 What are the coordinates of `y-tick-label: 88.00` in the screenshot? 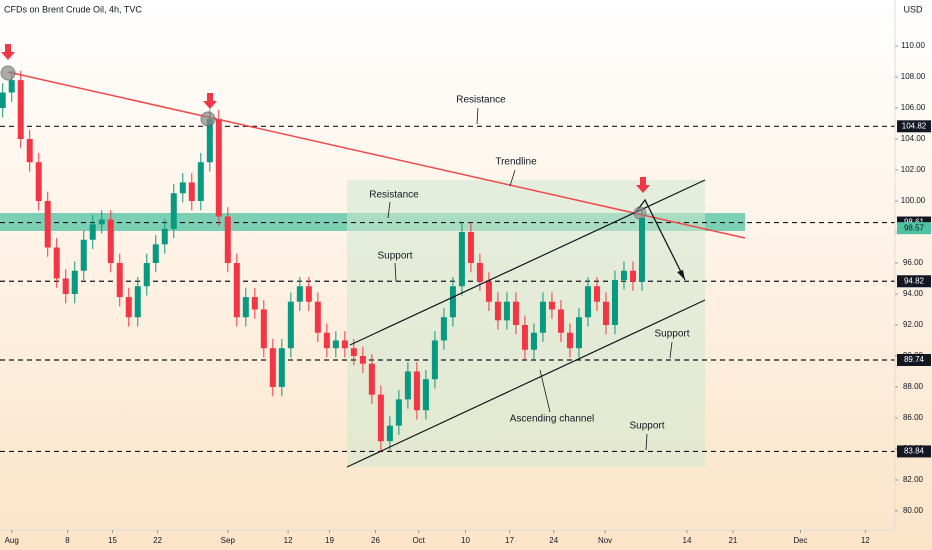 It's located at (913, 386).